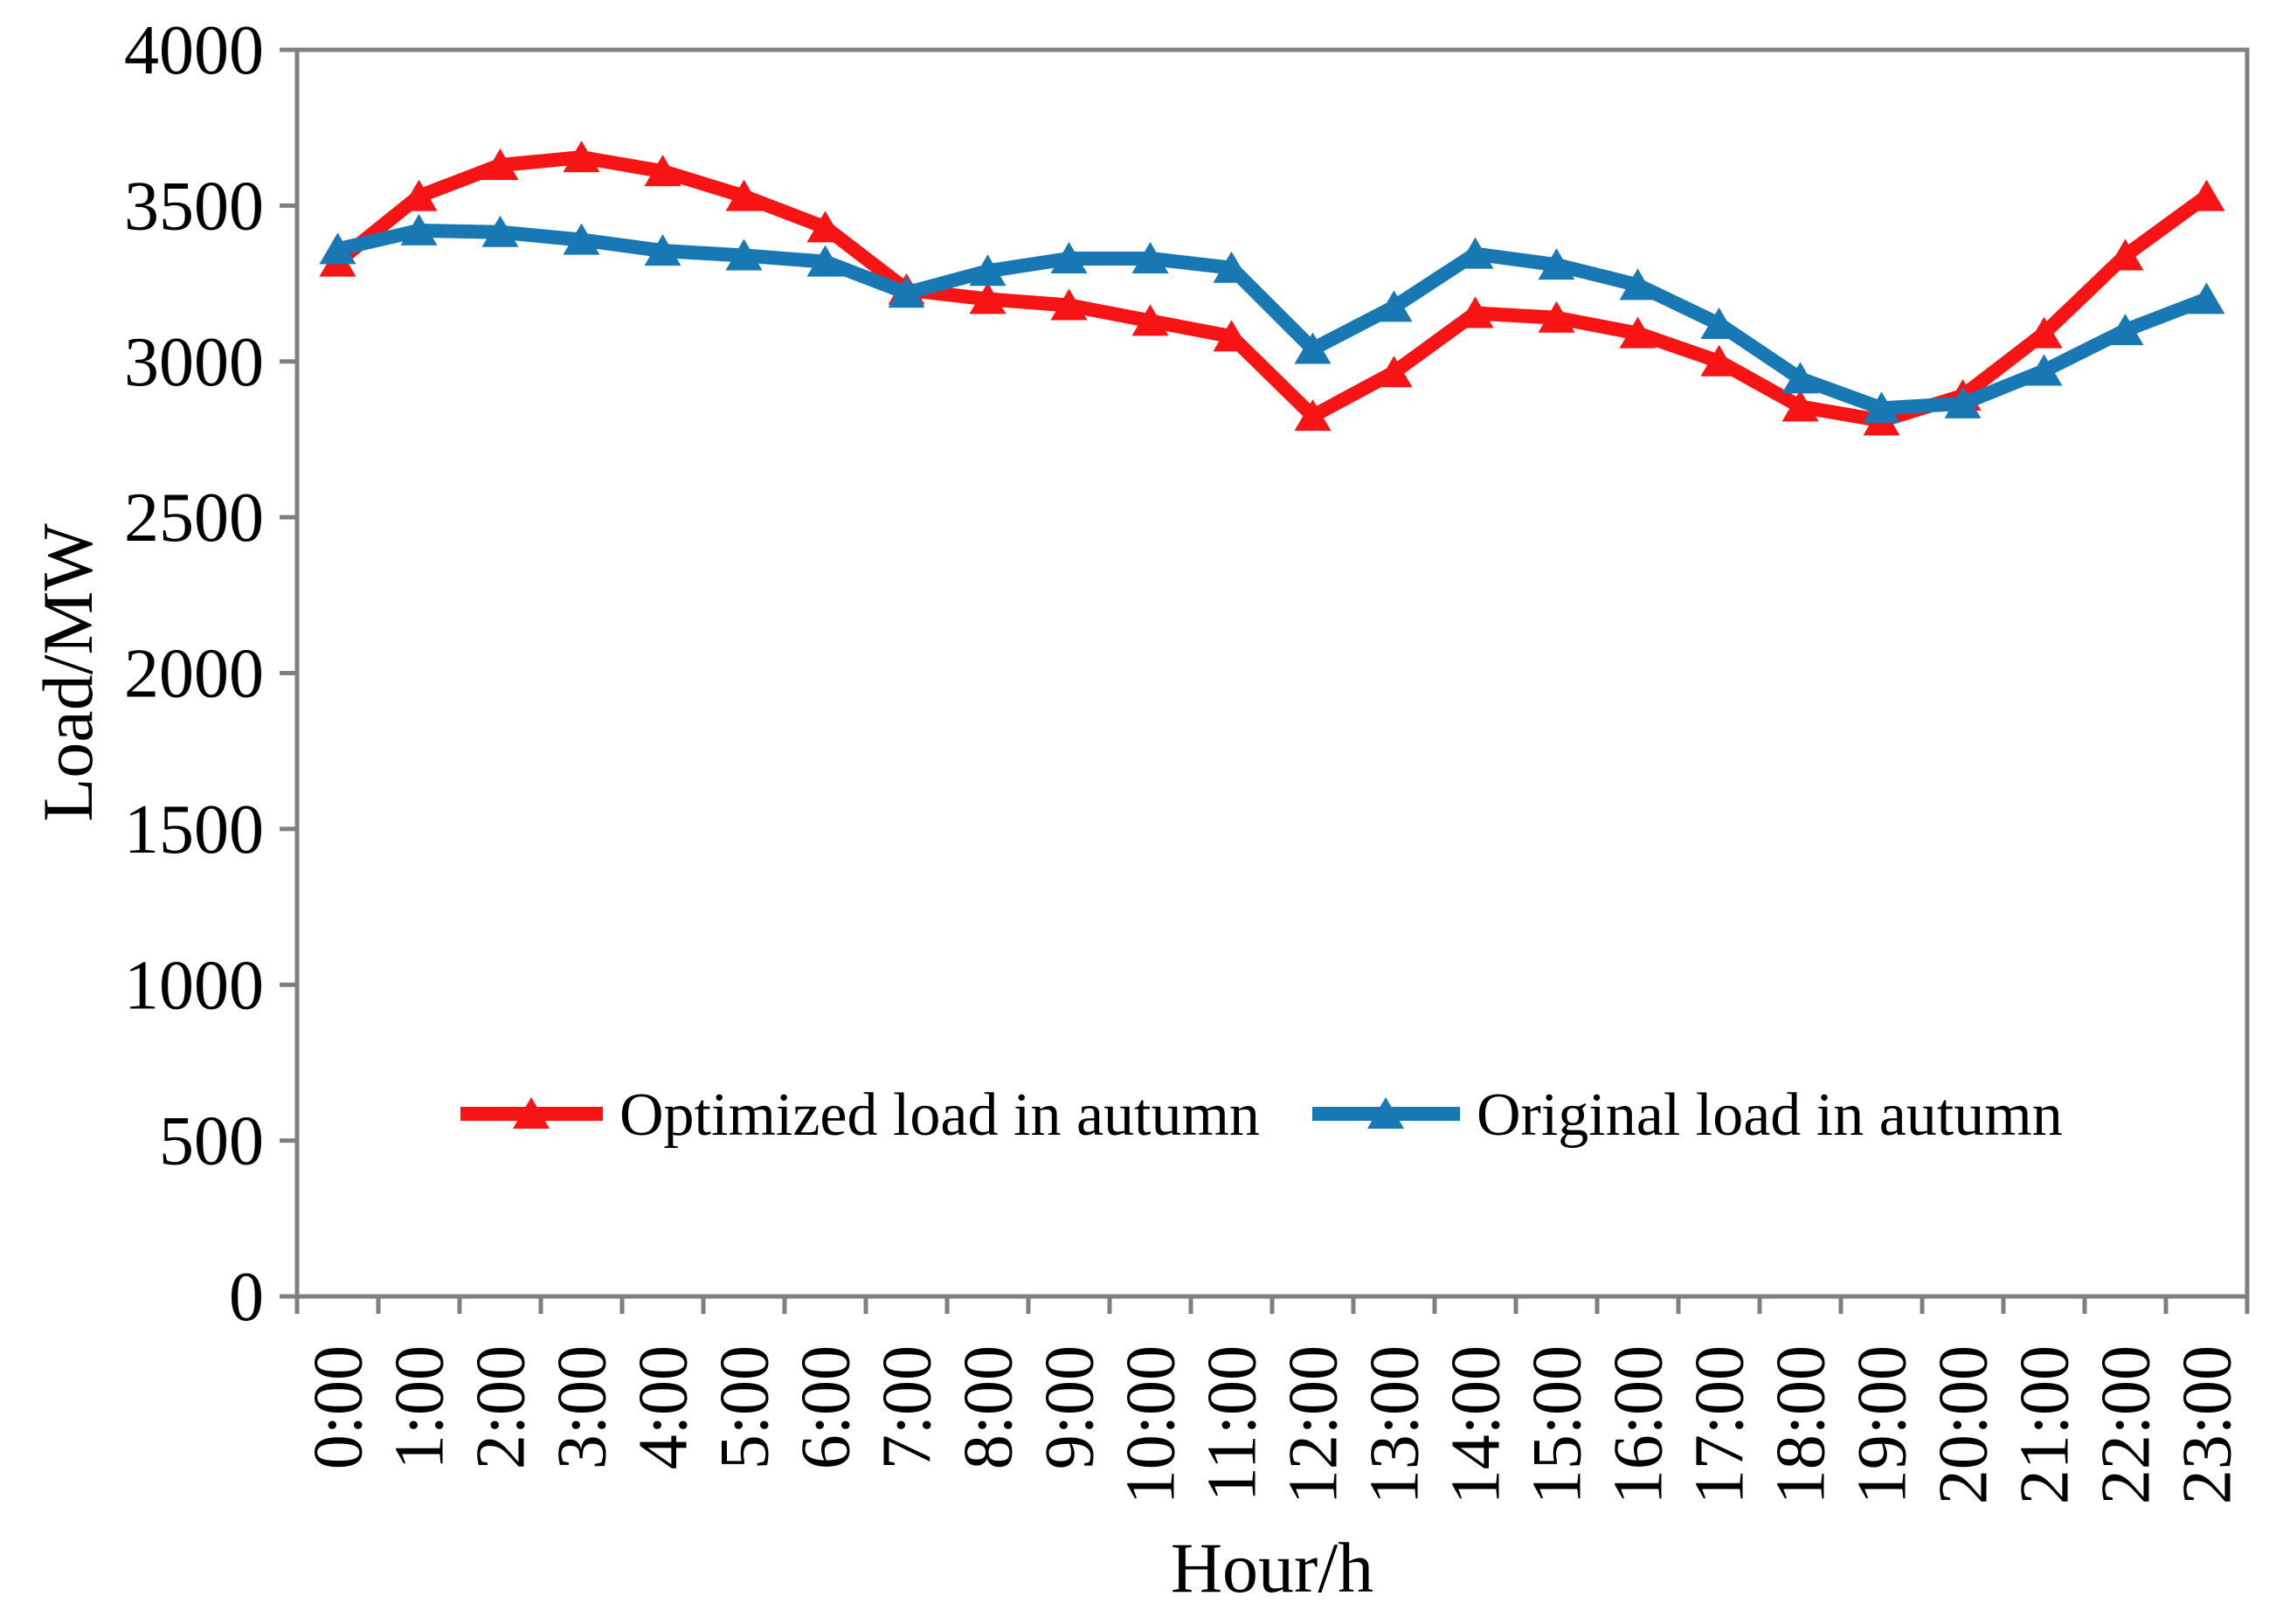  Describe the element at coordinates (1313, 415) in the screenshot. I see `marker-optimized-12:00` at that location.